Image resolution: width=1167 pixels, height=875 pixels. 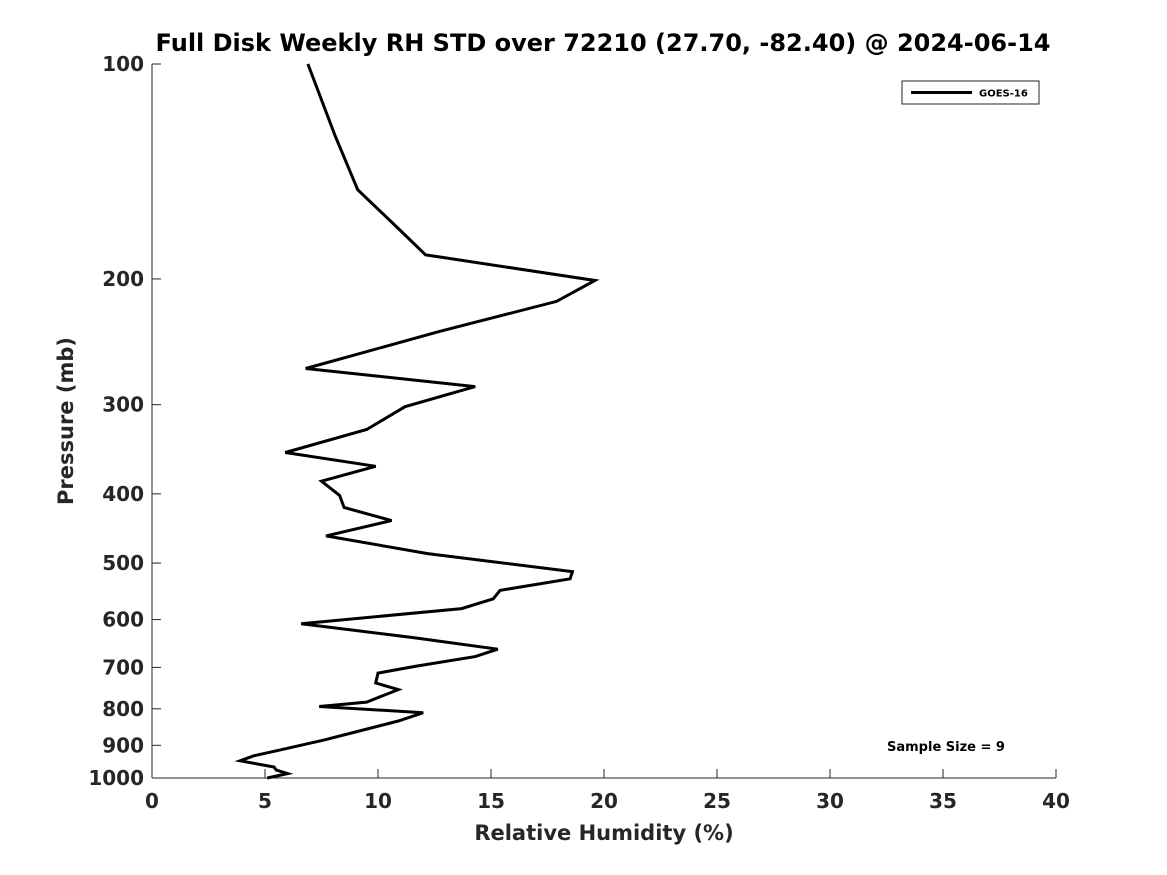 I want to click on x-ticks: 0 5 10 15 20 25 30 35 40, so click(x=607, y=791).